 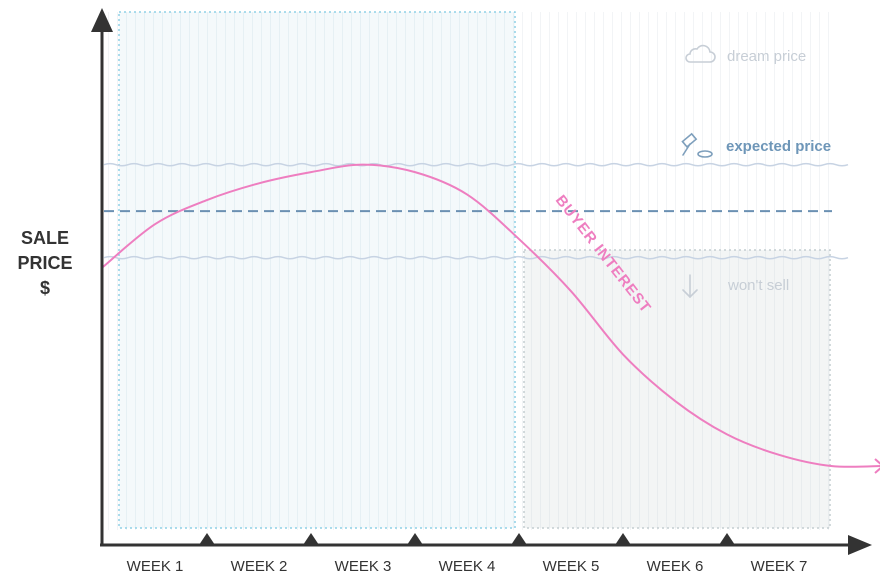 What do you see at coordinates (697, 145) in the screenshot?
I see `gavel-icon` at bounding box center [697, 145].